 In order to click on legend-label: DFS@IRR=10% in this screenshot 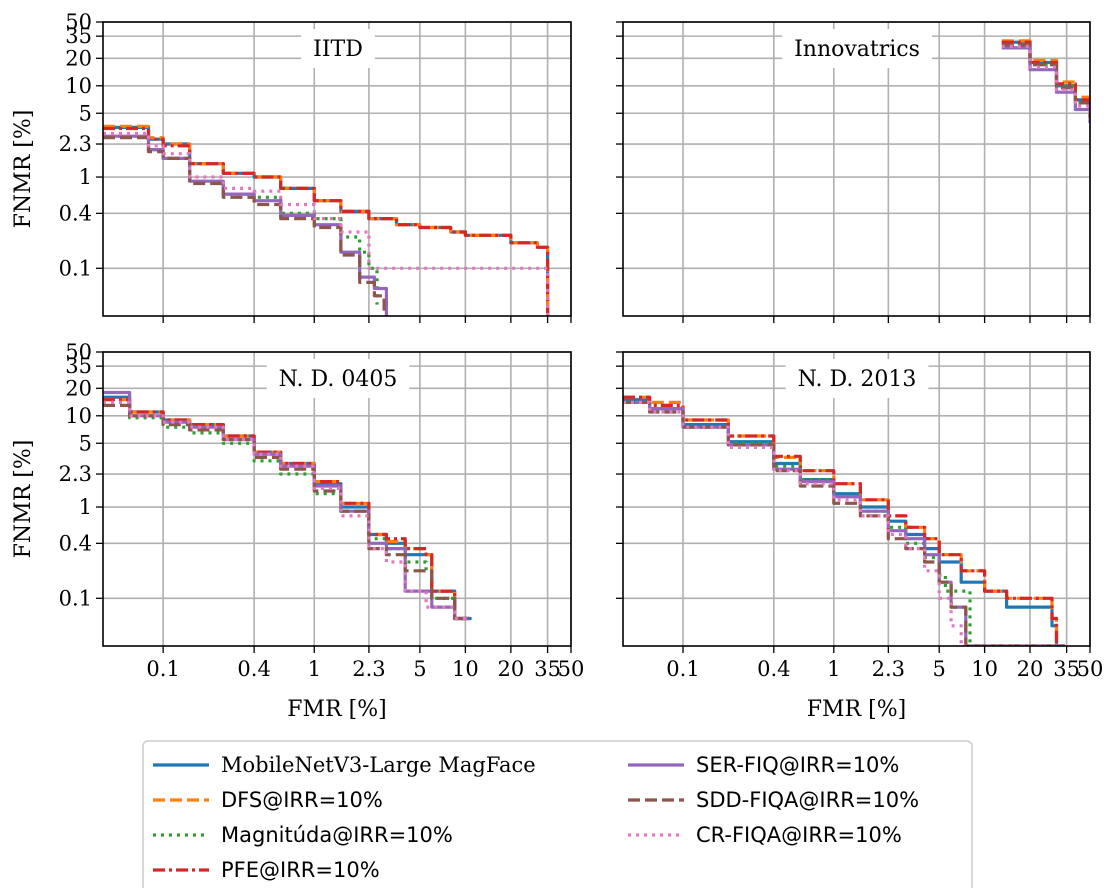, I will do `click(302, 800)`.